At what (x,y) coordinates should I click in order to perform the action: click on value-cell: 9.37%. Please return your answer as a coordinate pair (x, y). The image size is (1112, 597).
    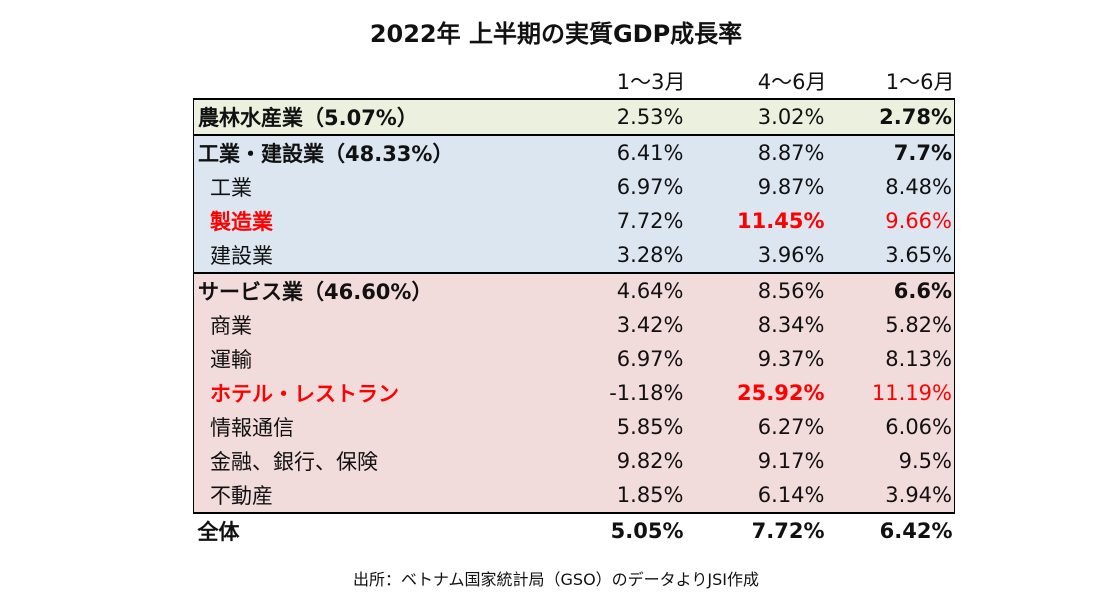
    Looking at the image, I should click on (756, 359).